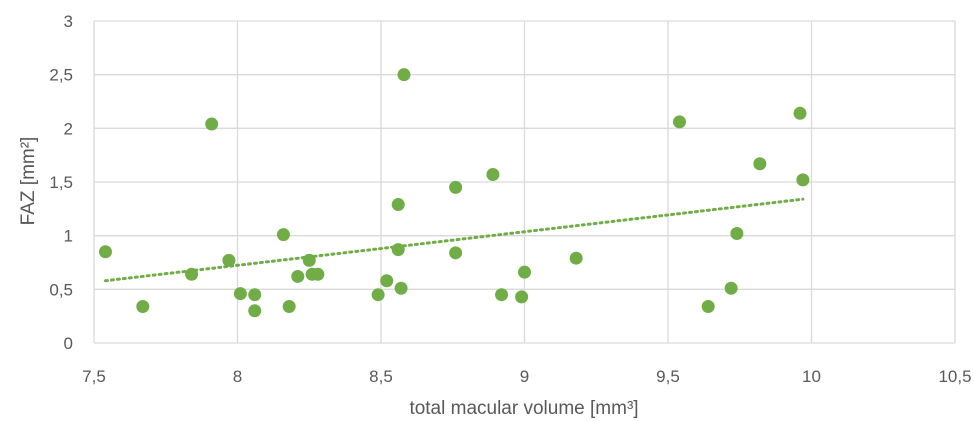  Describe the element at coordinates (68, 236) in the screenshot. I see `y-tick-label: 1` at that location.